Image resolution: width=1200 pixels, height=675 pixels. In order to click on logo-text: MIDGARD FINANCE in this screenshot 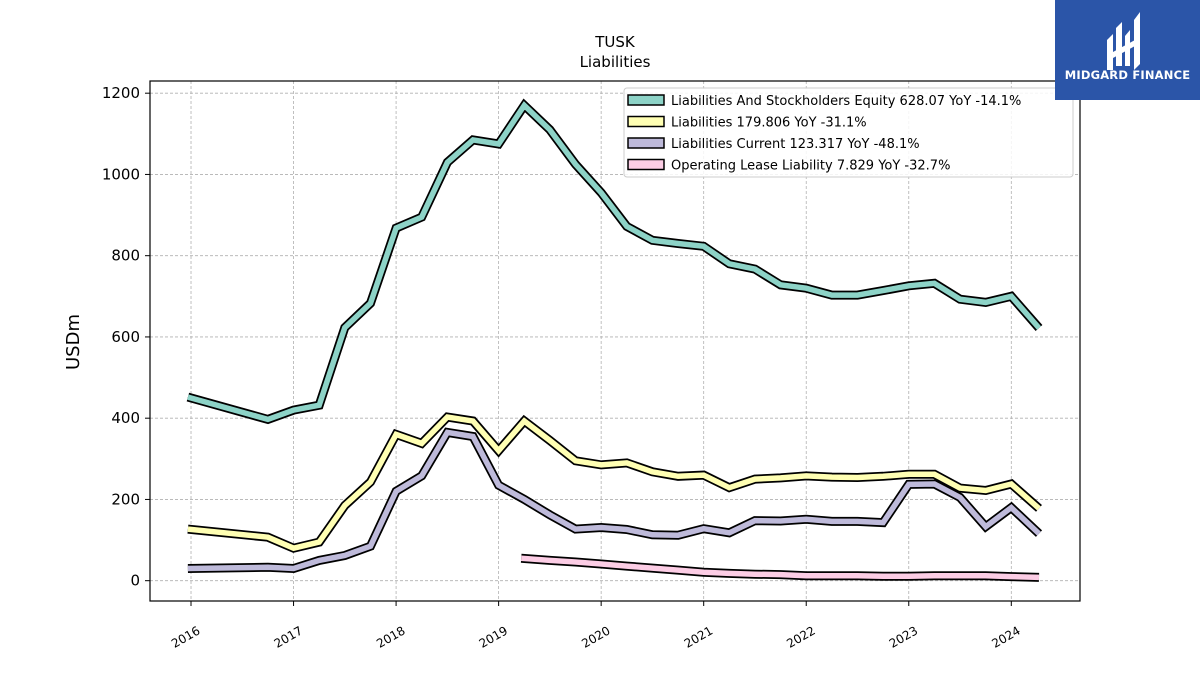, I will do `click(1127, 75)`.